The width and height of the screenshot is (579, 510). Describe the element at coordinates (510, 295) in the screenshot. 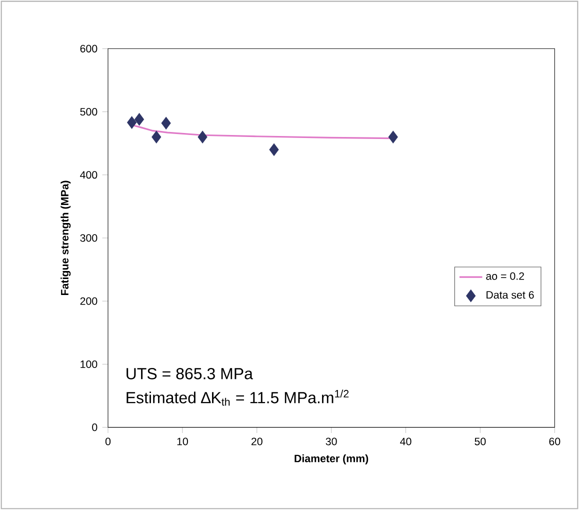

I see `legend-label: Data set 6` at that location.